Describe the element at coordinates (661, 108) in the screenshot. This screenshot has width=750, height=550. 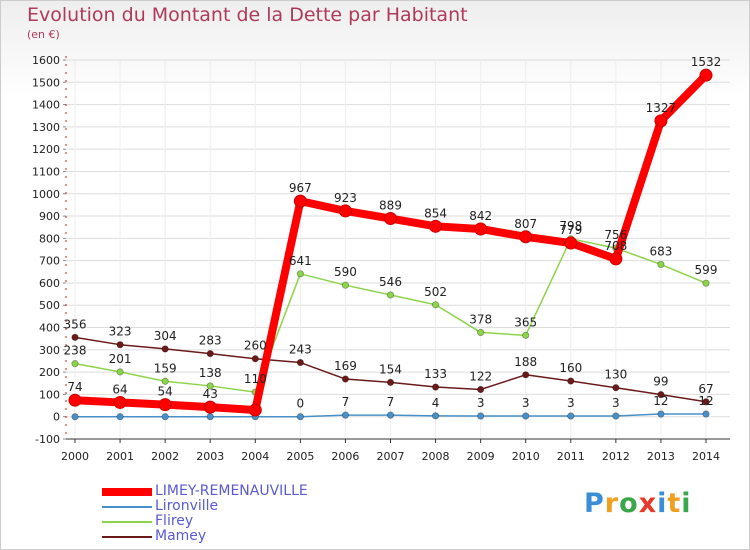
I see `data-label: 1327` at that location.